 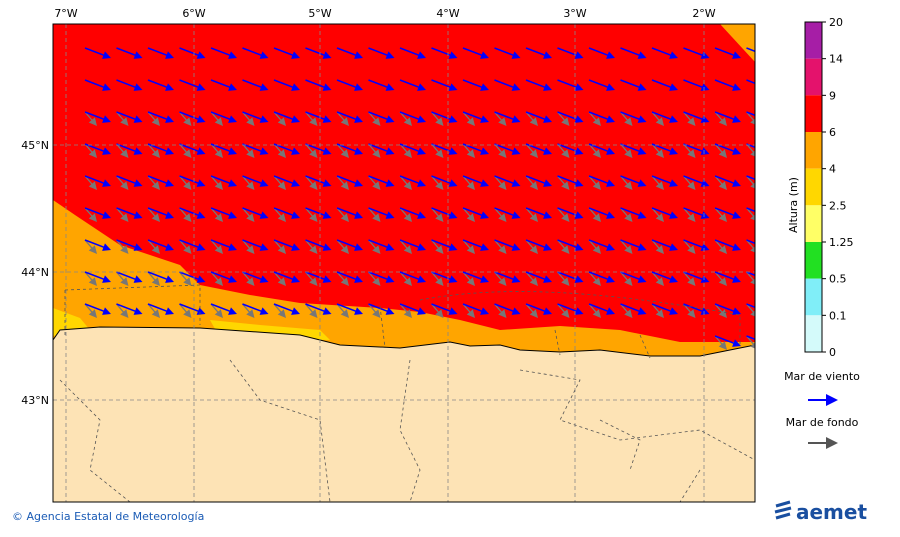 I want to click on lat-labels: 45°N 44°N 43°N, so click(x=35, y=273).